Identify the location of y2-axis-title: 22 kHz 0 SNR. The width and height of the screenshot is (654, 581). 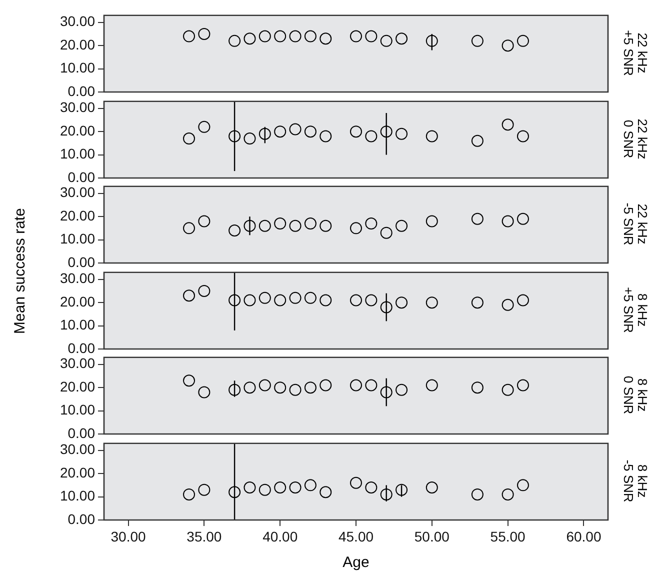
(635, 138).